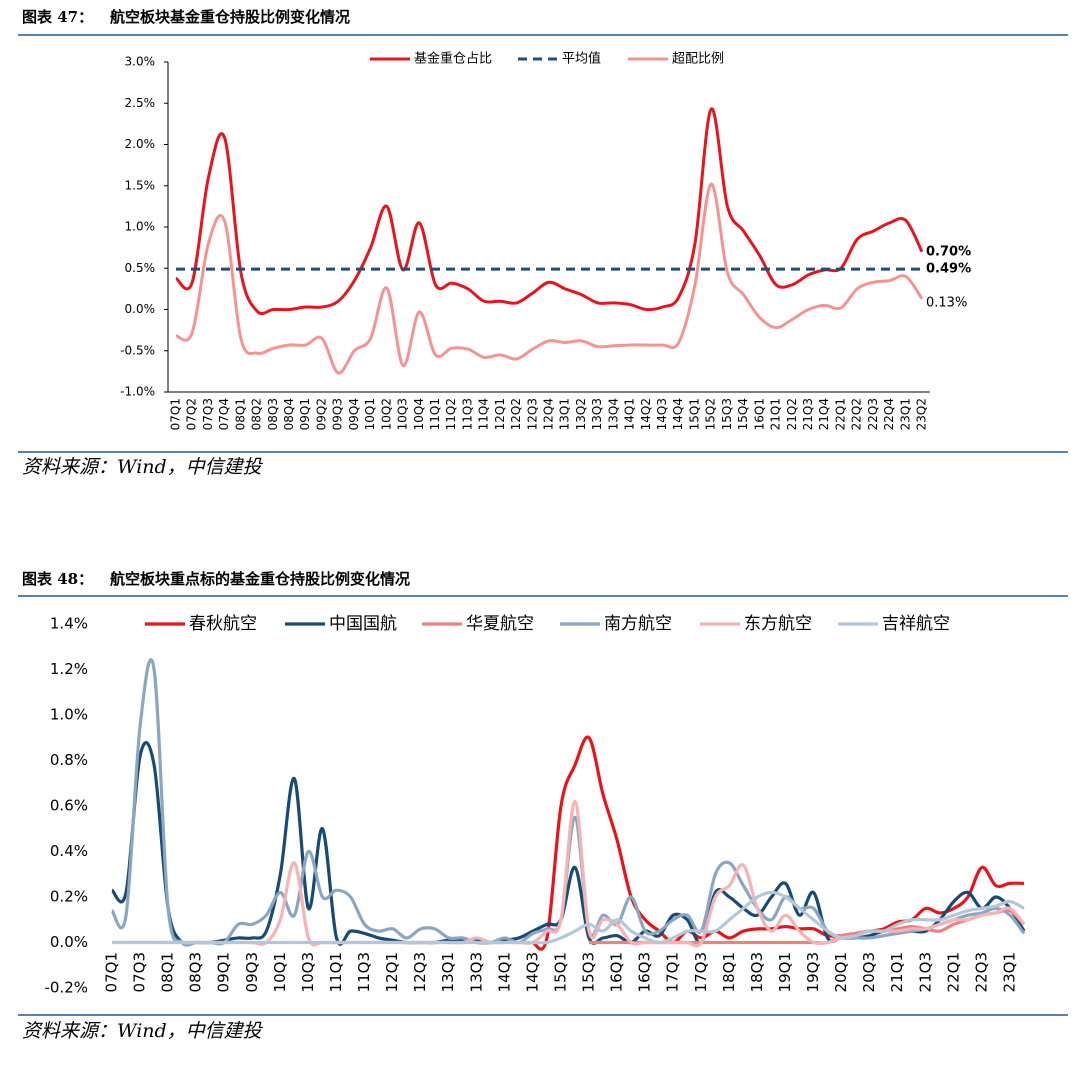  I want to click on y-tick-label: -1.0%, so click(137, 392).